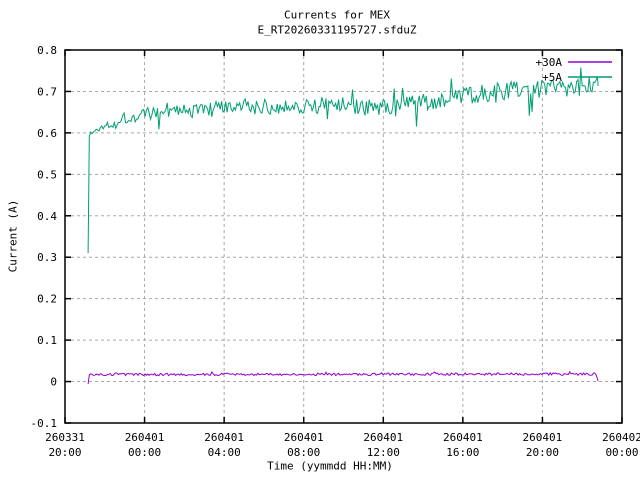 This screenshot has height=480, width=640. Describe the element at coordinates (47, 216) in the screenshot. I see `y-tick-label: 0.4` at that location.